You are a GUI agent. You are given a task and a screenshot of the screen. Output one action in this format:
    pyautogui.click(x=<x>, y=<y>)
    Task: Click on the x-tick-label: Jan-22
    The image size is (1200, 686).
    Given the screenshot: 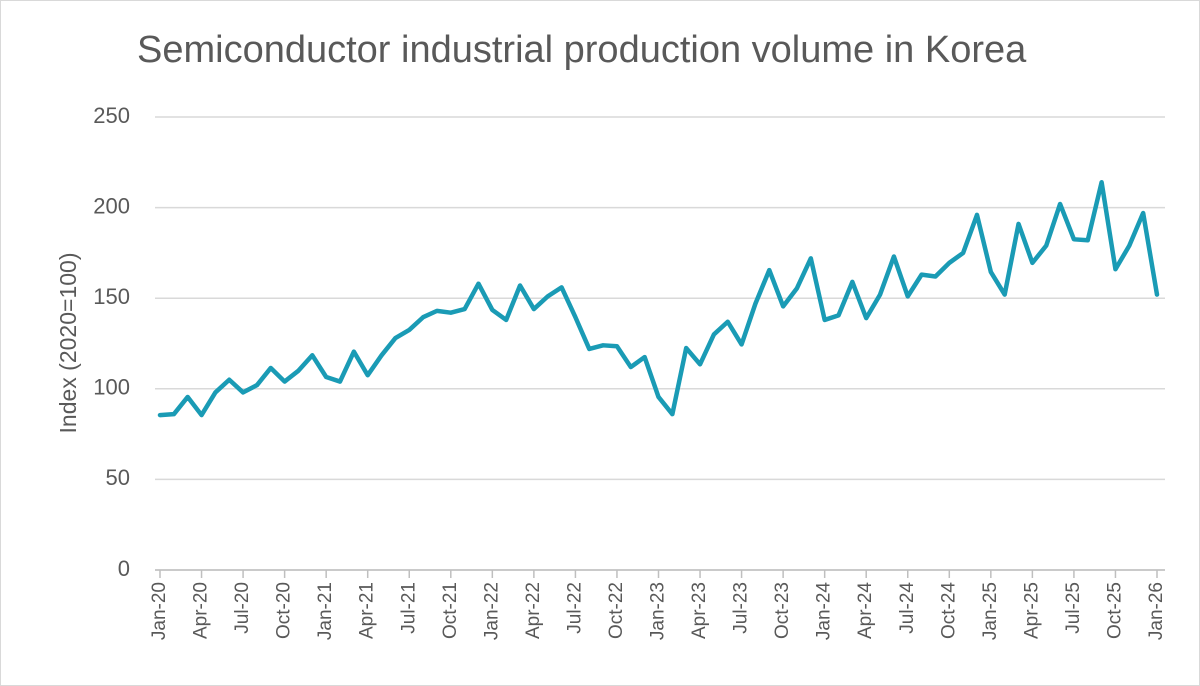 What is the action you would take?
    pyautogui.click(x=491, y=611)
    